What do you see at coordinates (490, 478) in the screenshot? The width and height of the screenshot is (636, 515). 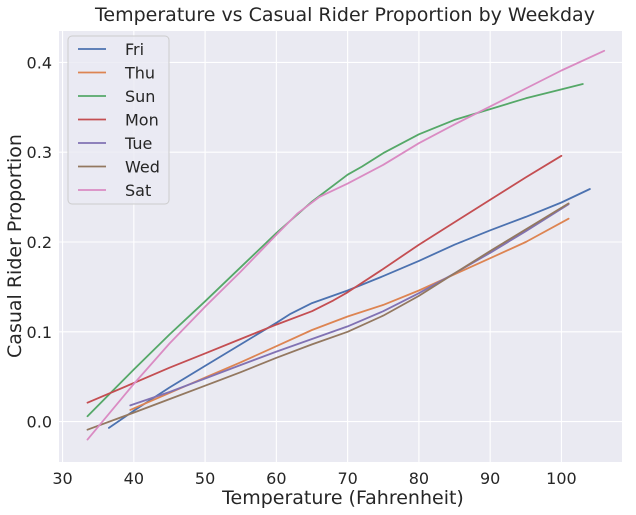 I see `x-tick-label: 90` at bounding box center [490, 478].